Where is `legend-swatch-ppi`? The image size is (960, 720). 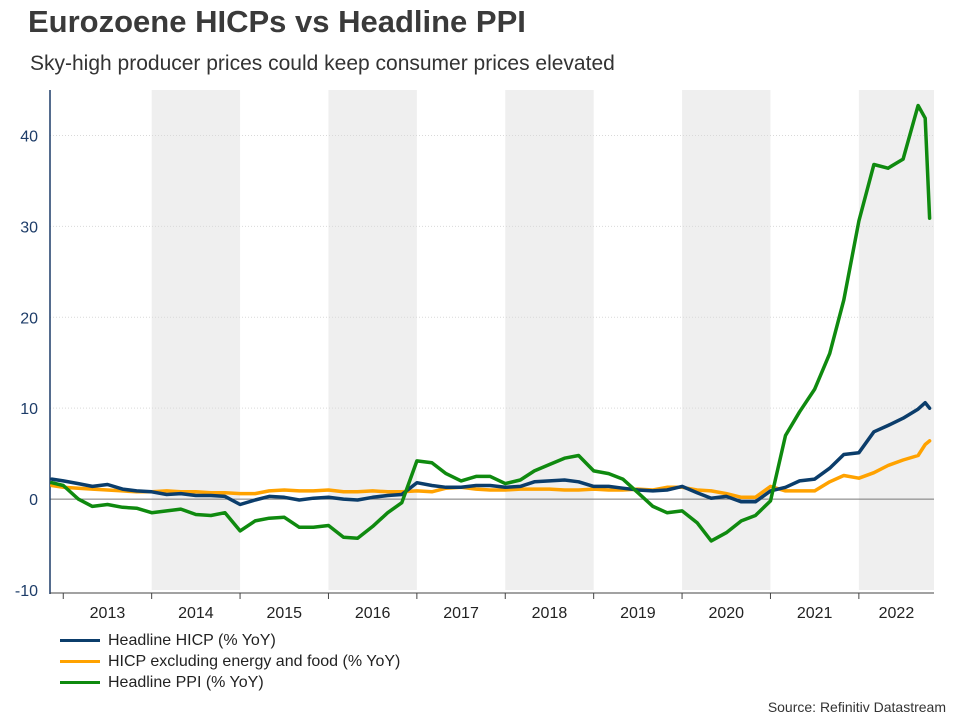
legend-swatch-ppi is located at coordinates (80, 682).